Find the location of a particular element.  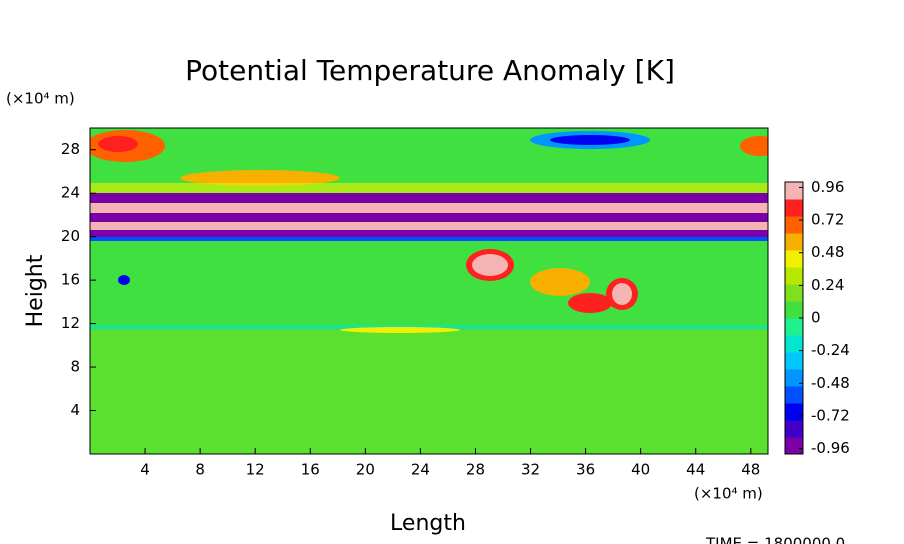

colorbar-tick-label: -0.24 is located at coordinates (830, 350).